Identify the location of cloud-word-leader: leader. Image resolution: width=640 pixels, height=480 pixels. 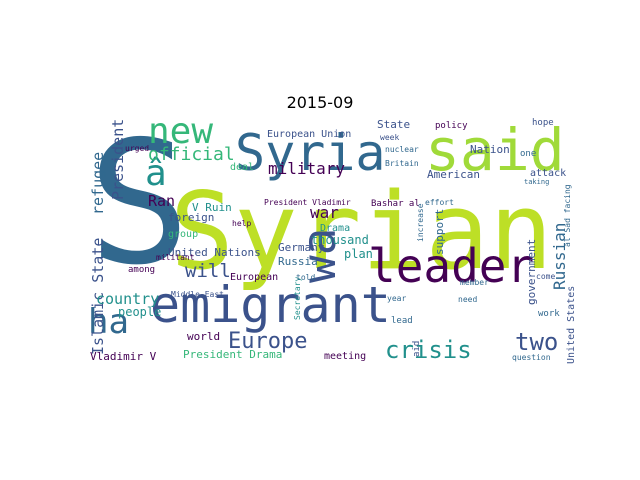
(451, 266).